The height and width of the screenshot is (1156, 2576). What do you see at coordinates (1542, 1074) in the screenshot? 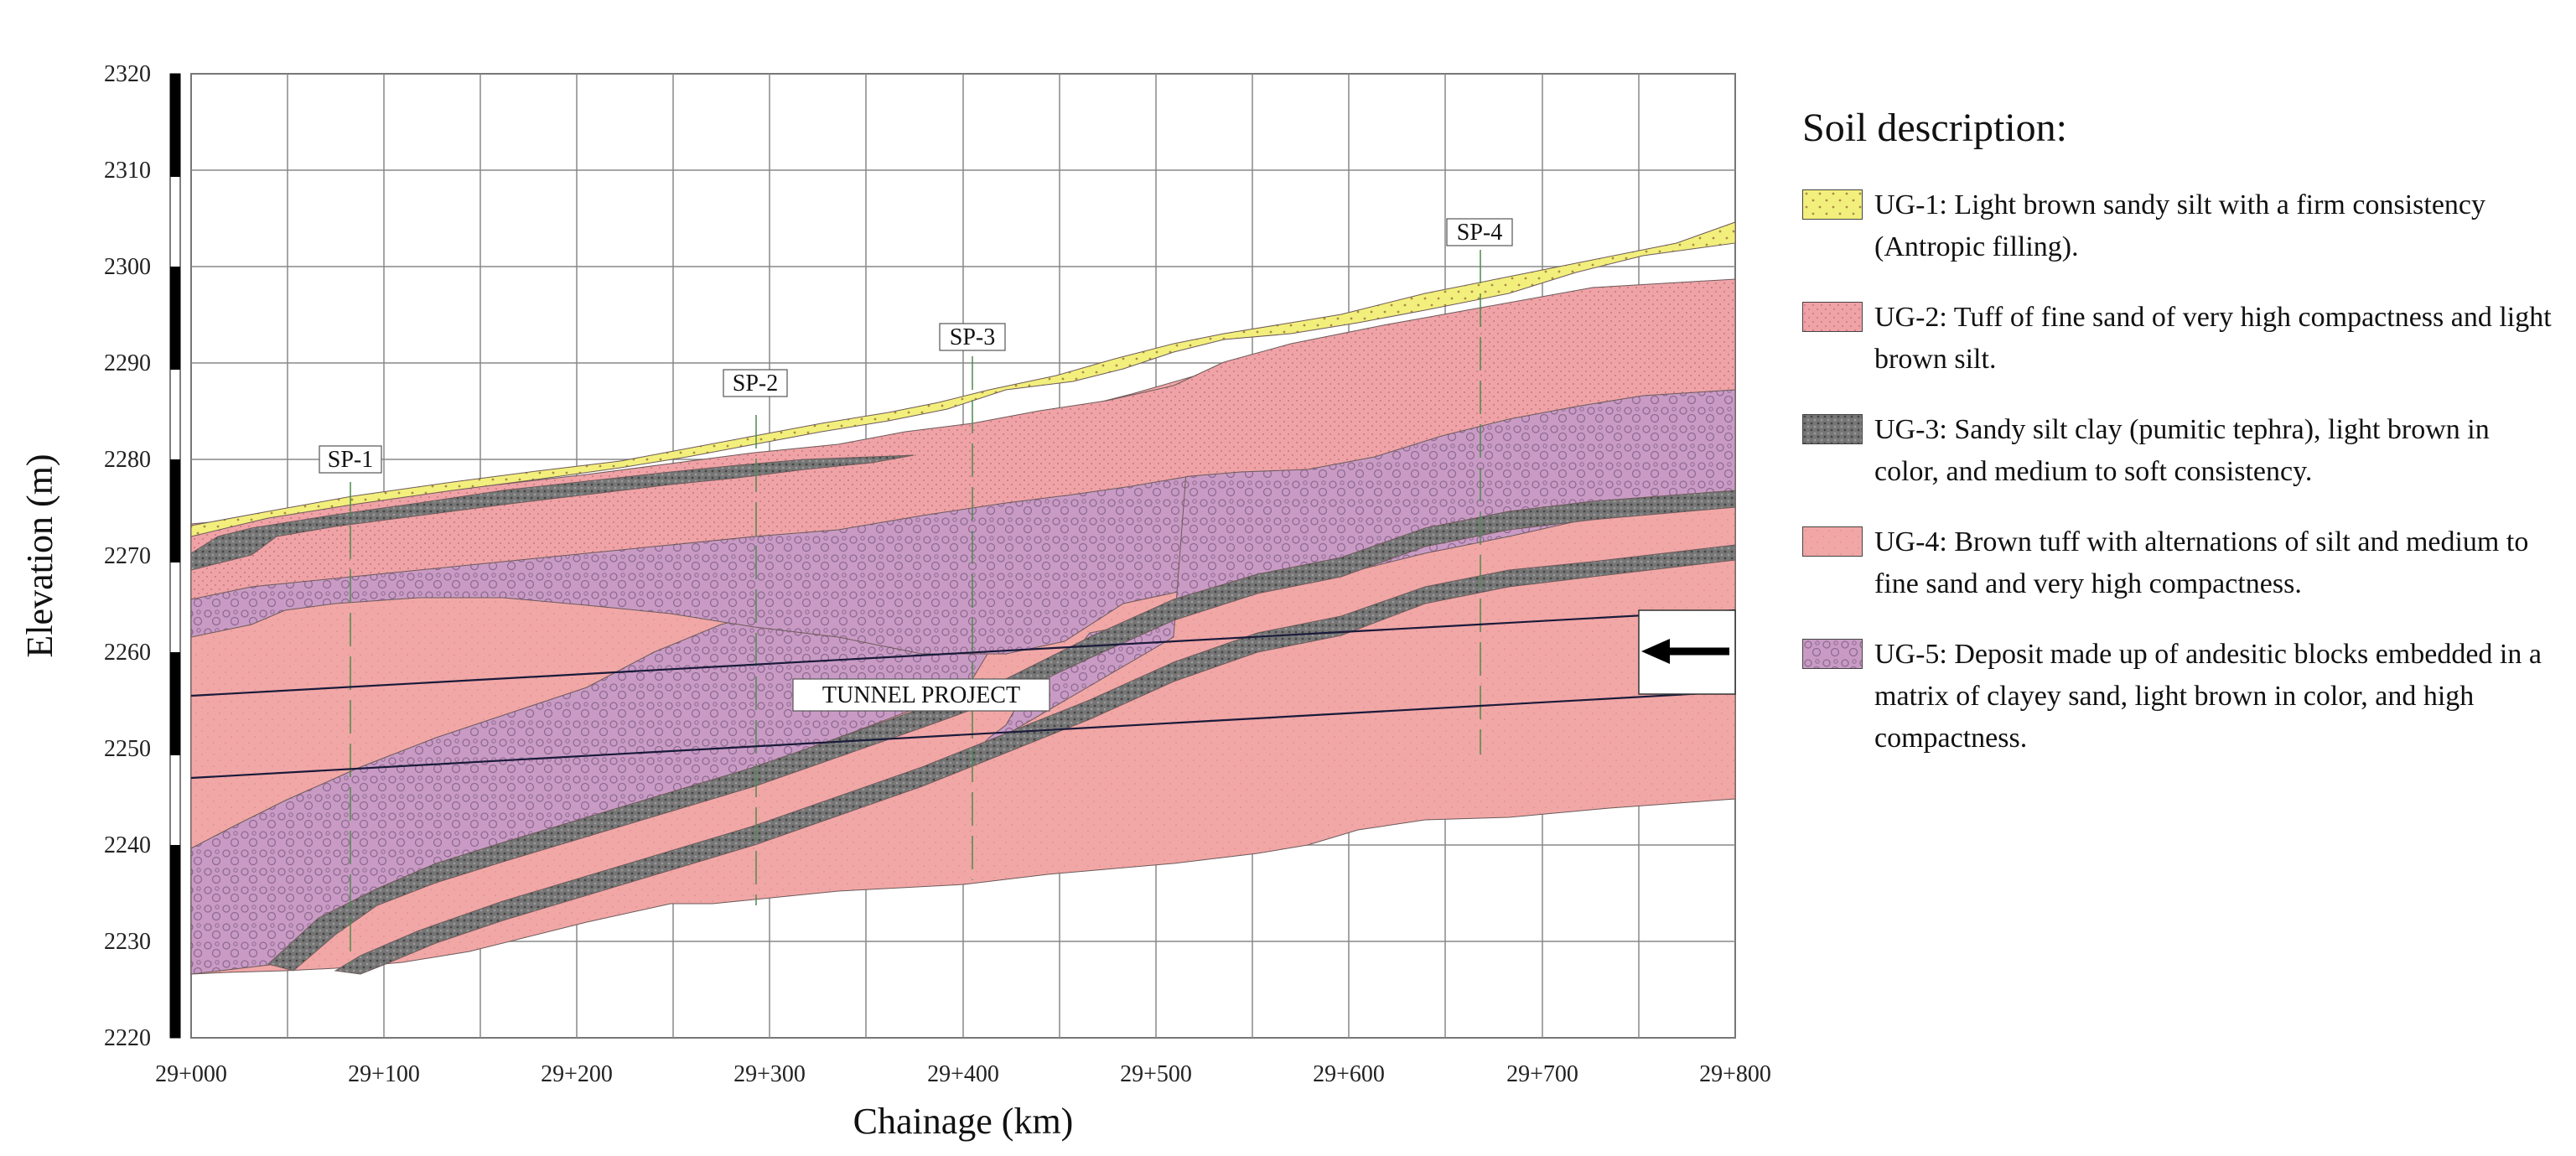
I see `x-tick: 29+700` at bounding box center [1542, 1074].